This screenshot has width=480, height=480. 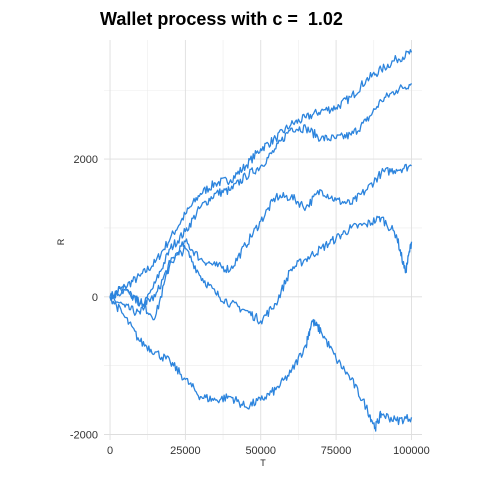 What do you see at coordinates (336, 451) in the screenshot?
I see `x-tick-label: 75000` at bounding box center [336, 451].